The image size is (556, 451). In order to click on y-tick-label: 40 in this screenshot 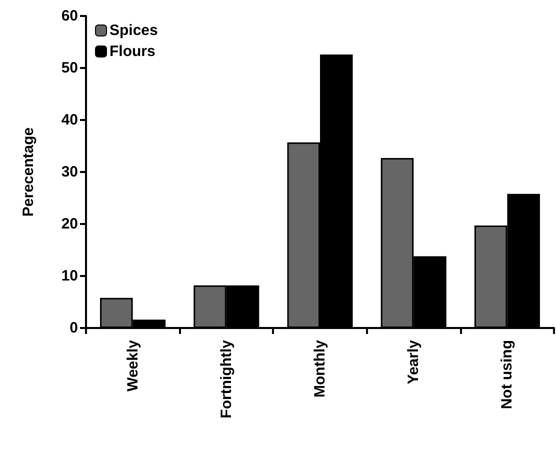, I will do `click(69, 120)`.